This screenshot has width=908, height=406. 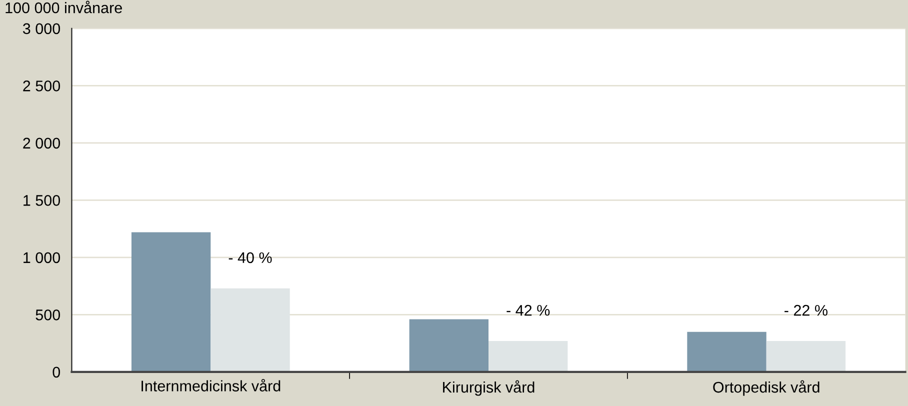 What do you see at coordinates (64, 7) in the screenshot?
I see `y-axis-title: 100 000 invånare` at bounding box center [64, 7].